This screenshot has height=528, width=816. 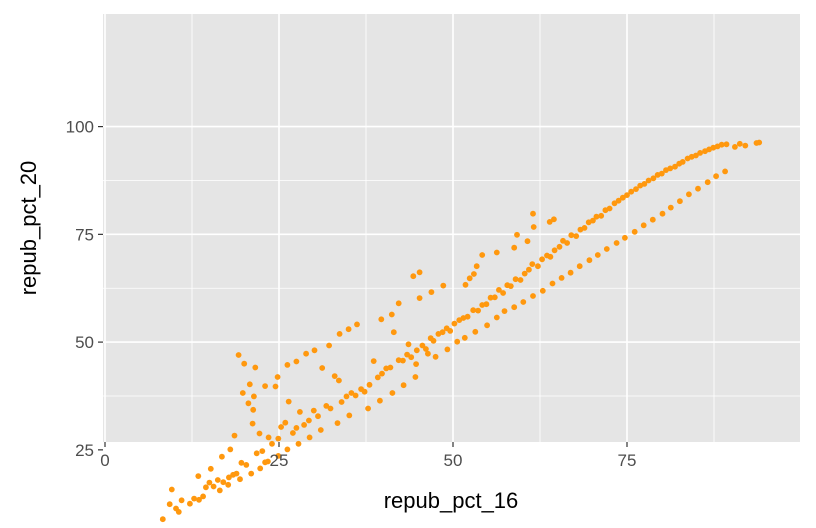 I want to click on x-tick-label: 0, so click(x=104, y=460).